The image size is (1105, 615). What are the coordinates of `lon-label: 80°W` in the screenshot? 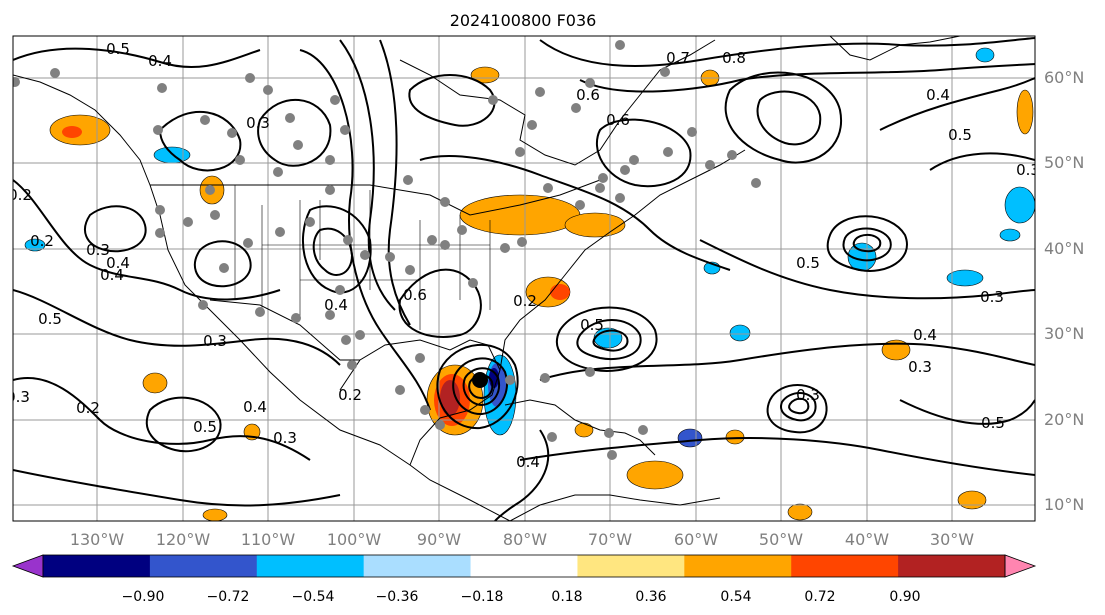 It's located at (525, 539).